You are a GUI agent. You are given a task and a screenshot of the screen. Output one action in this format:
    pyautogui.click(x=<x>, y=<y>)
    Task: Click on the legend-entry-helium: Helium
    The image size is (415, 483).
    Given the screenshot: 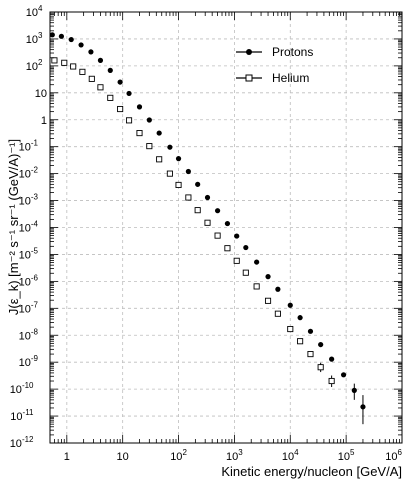 What is the action you would take?
    pyautogui.click(x=272, y=78)
    